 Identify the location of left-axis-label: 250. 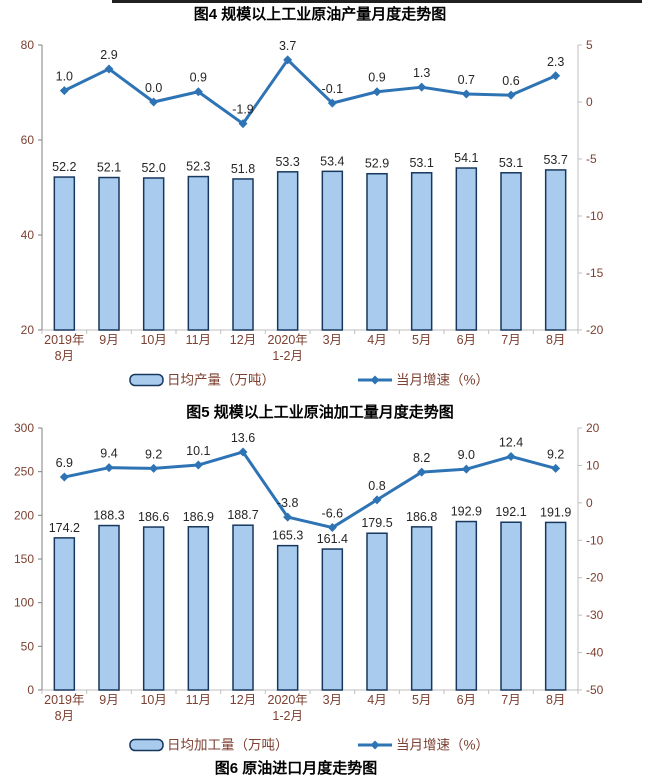
(24, 472).